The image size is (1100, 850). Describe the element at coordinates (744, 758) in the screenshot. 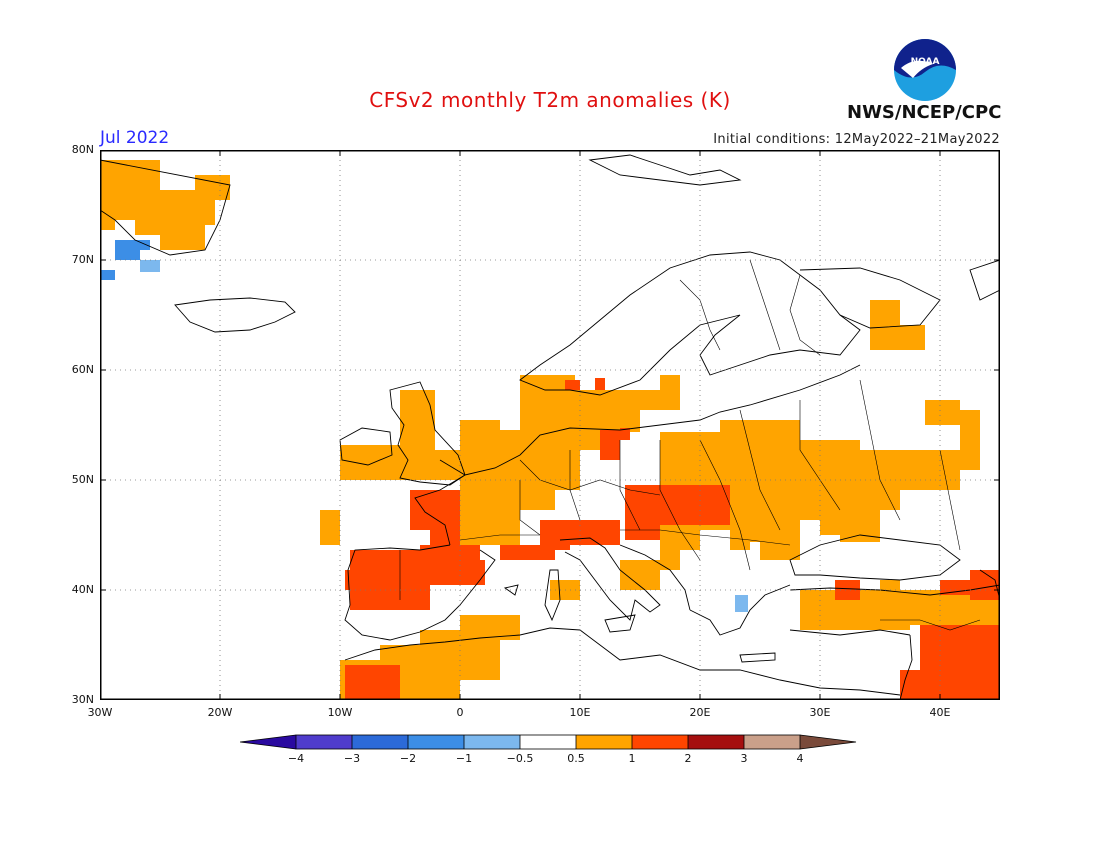

I see `colorbar-label: 3` at that location.